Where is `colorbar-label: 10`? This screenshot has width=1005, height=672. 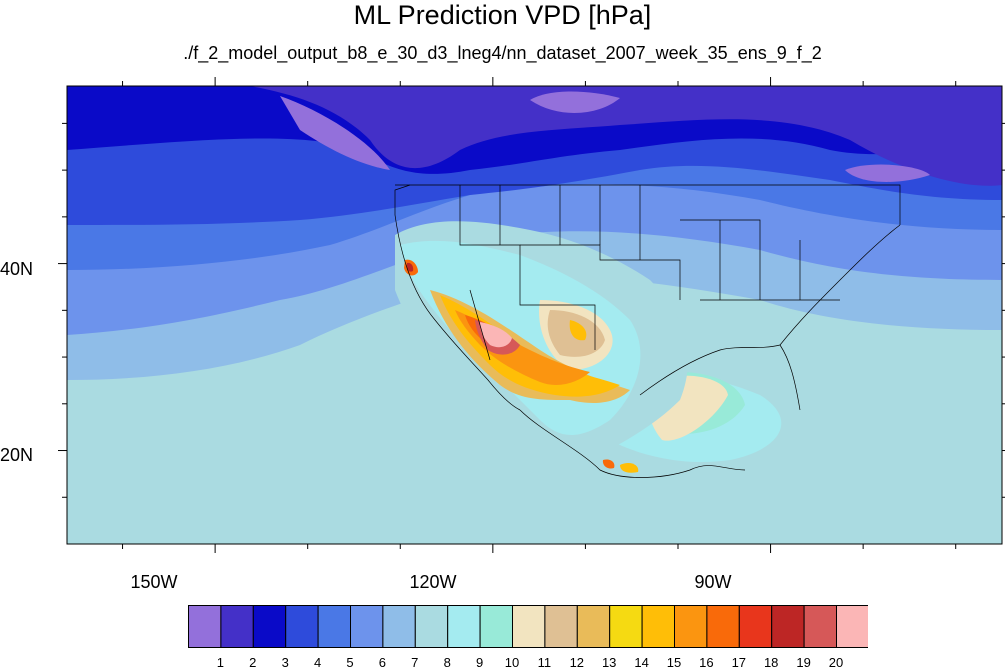 colorbar-label: 10 is located at coordinates (512, 662).